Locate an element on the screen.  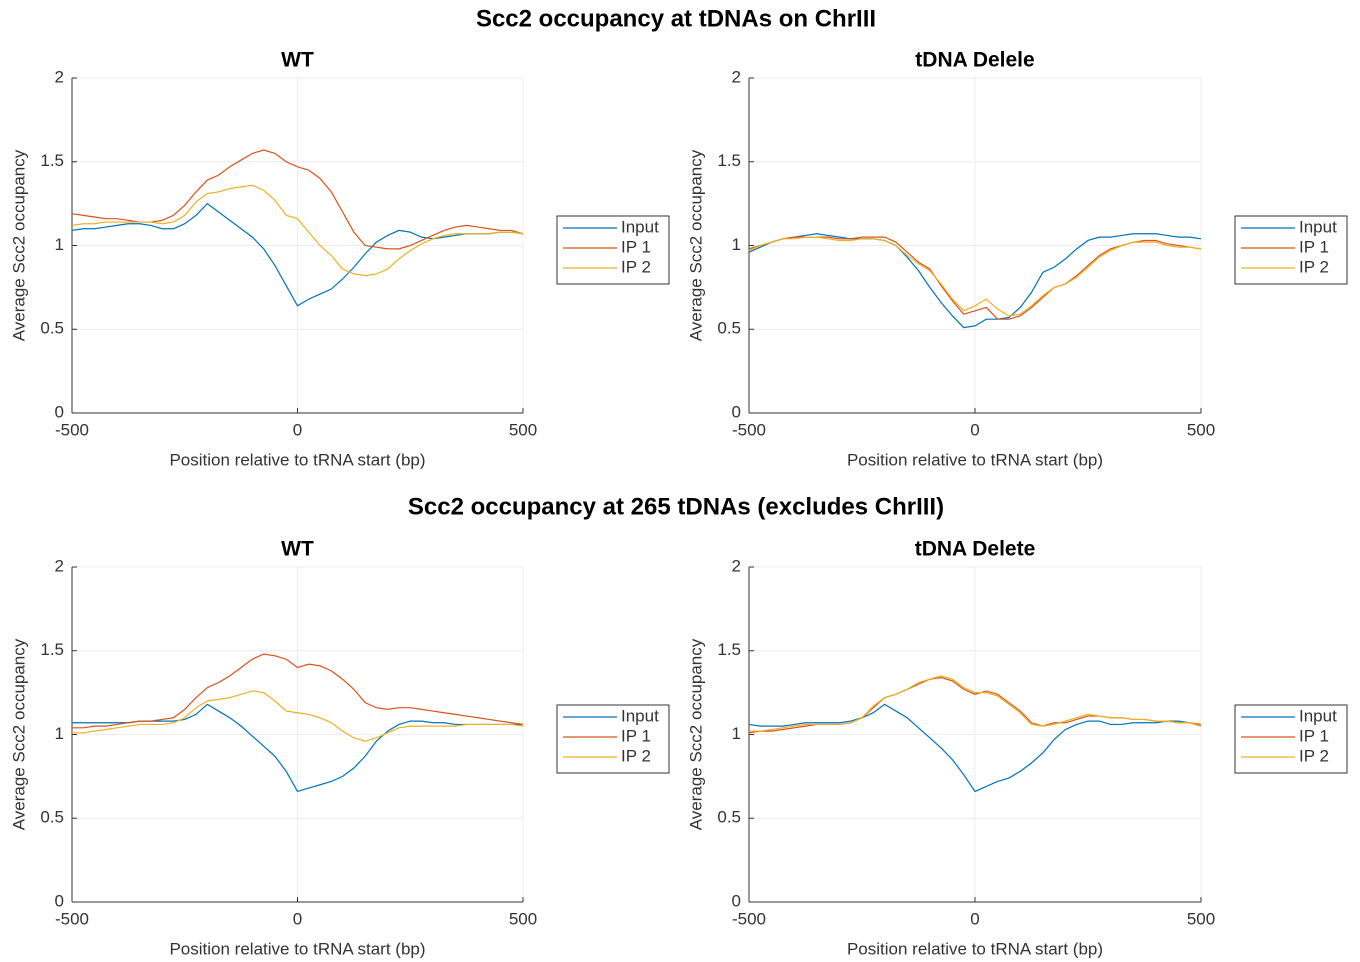
section-title: Scc2 occupancy at tDNAs on ChrIII is located at coordinates (676, 18).